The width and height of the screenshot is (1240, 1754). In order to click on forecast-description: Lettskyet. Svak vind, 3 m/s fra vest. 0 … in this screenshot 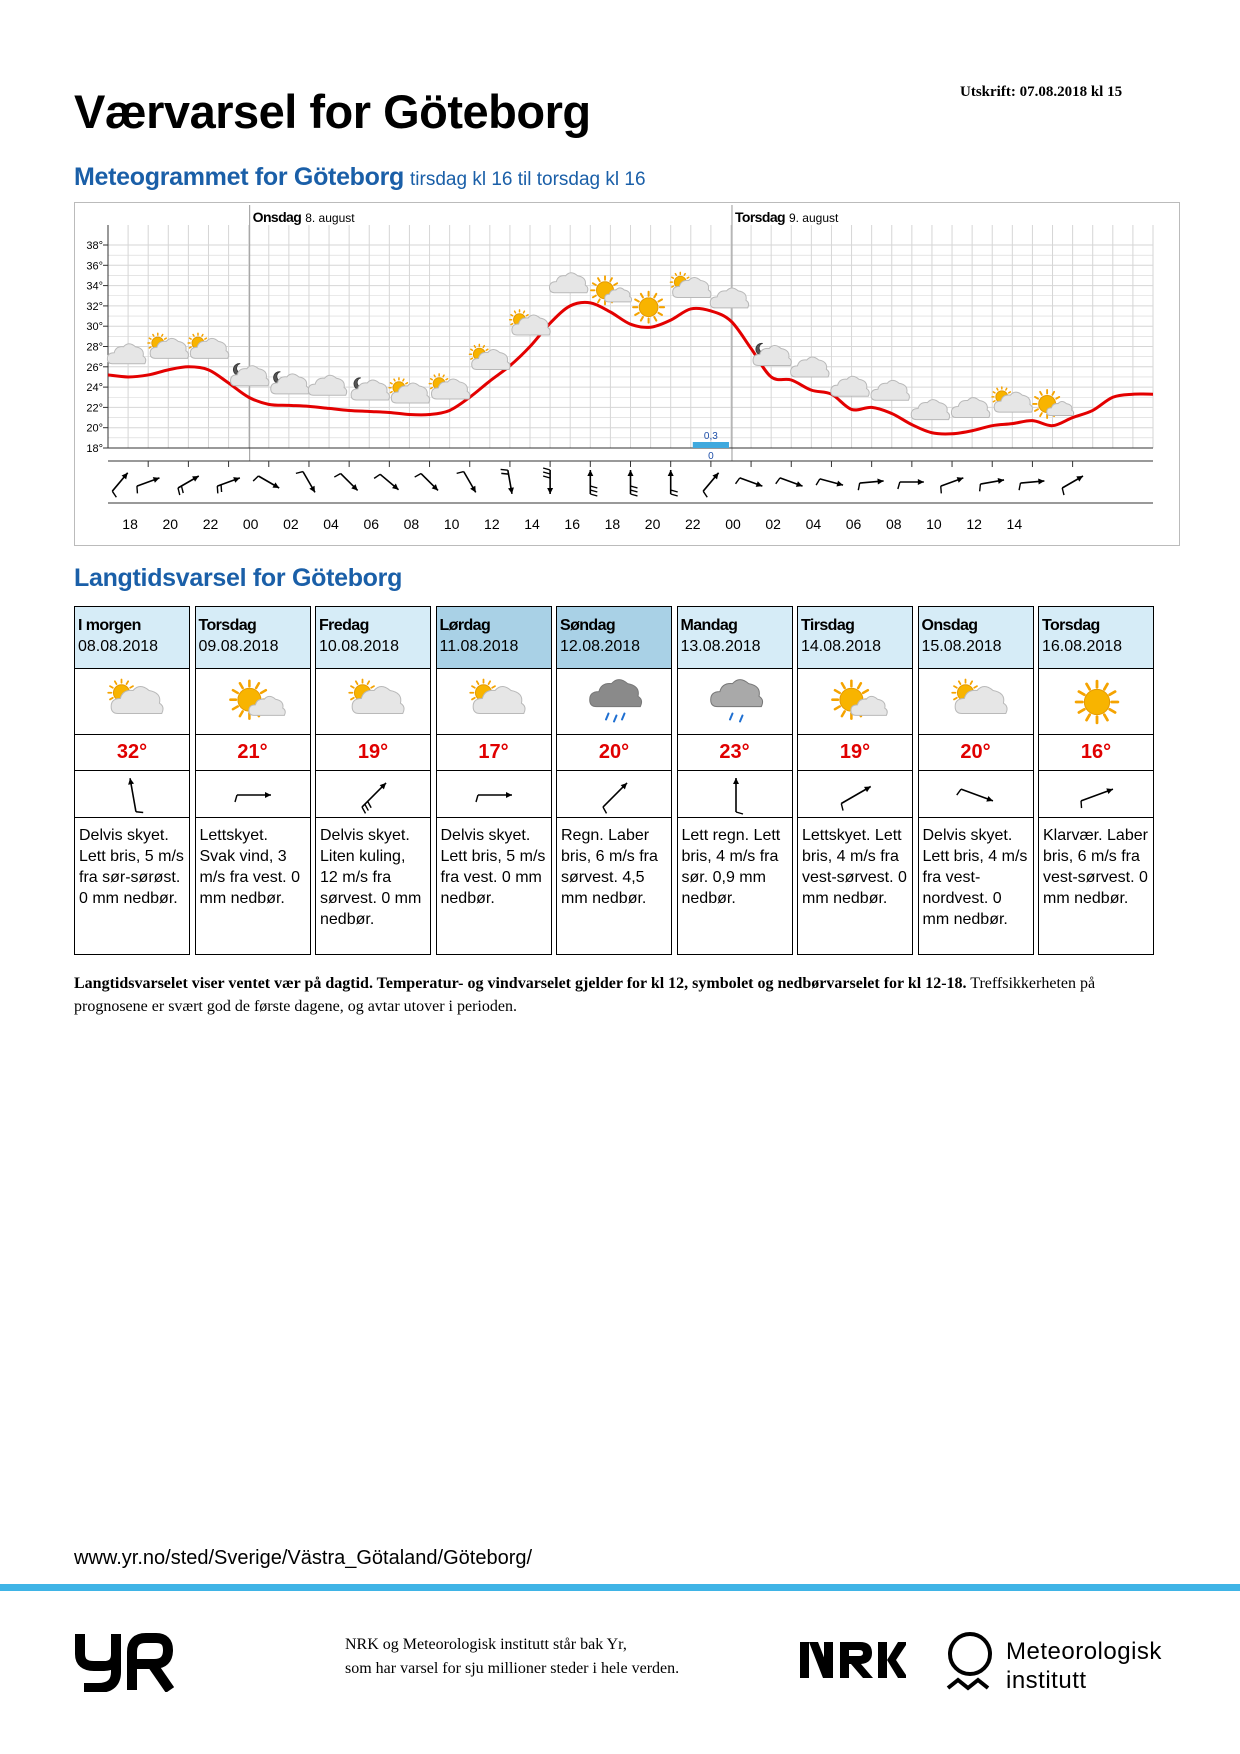, I will do `click(252, 886)`.